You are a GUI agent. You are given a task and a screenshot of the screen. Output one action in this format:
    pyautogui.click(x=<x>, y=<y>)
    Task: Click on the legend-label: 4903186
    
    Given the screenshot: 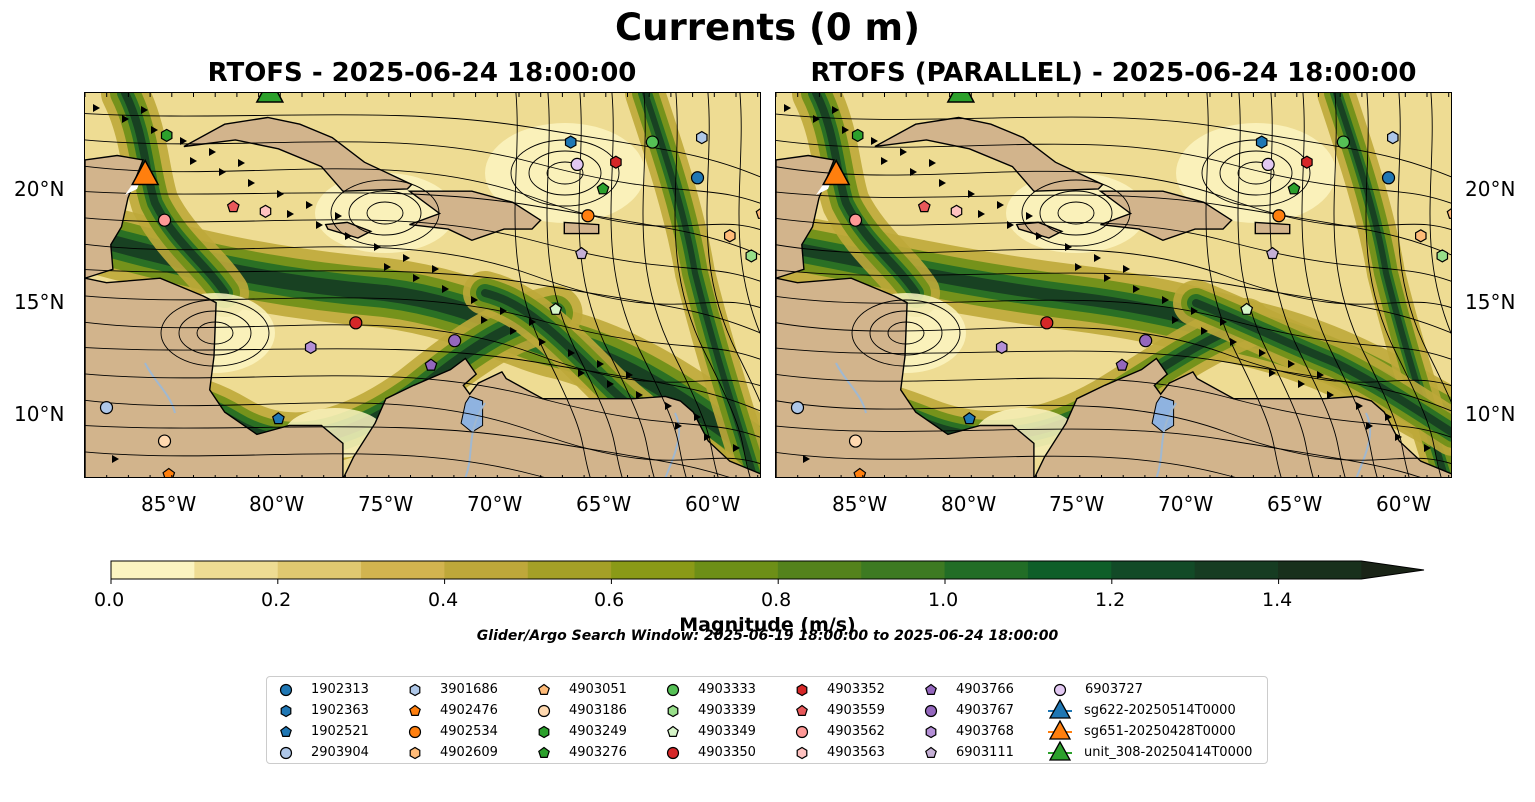 What is the action you would take?
    pyautogui.click(x=598, y=710)
    